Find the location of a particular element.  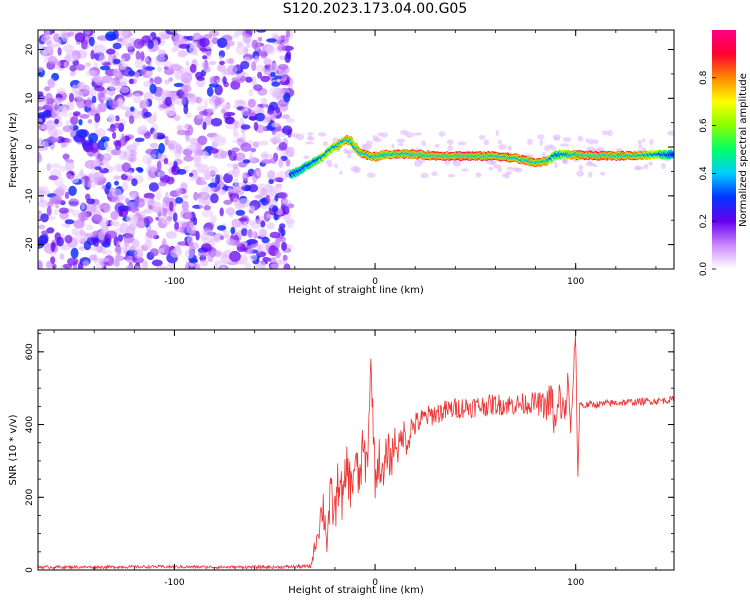

y-tick-label: -10 is located at coordinates (30, 195).